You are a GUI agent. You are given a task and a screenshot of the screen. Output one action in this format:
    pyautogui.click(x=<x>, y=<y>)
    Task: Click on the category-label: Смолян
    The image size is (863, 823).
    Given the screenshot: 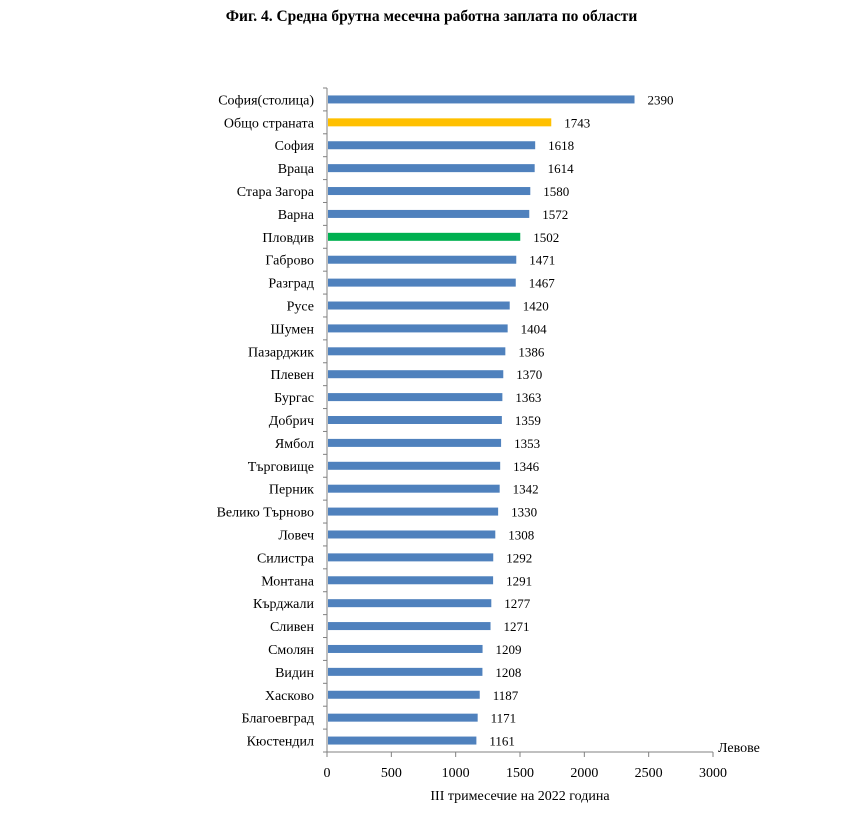 What is the action you would take?
    pyautogui.click(x=291, y=650)
    